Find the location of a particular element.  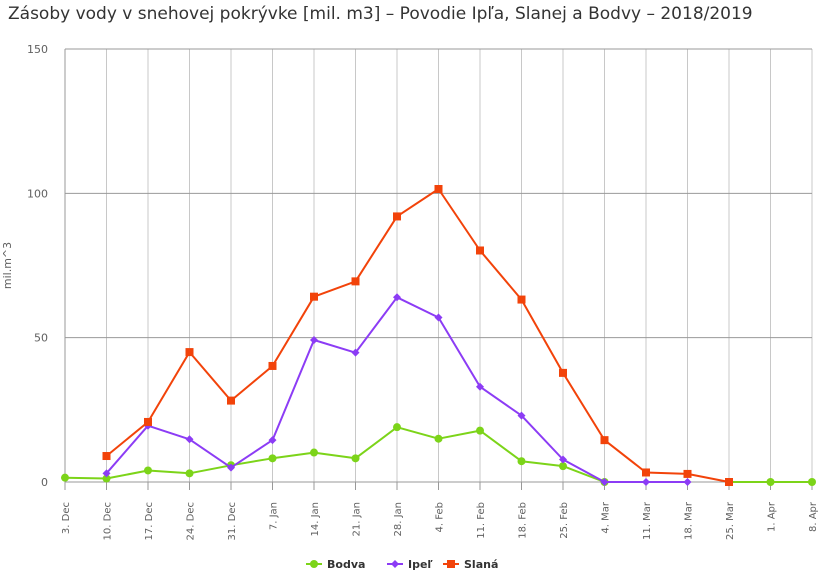

x-tick-label: 18. Mar is located at coordinates (689, 520).